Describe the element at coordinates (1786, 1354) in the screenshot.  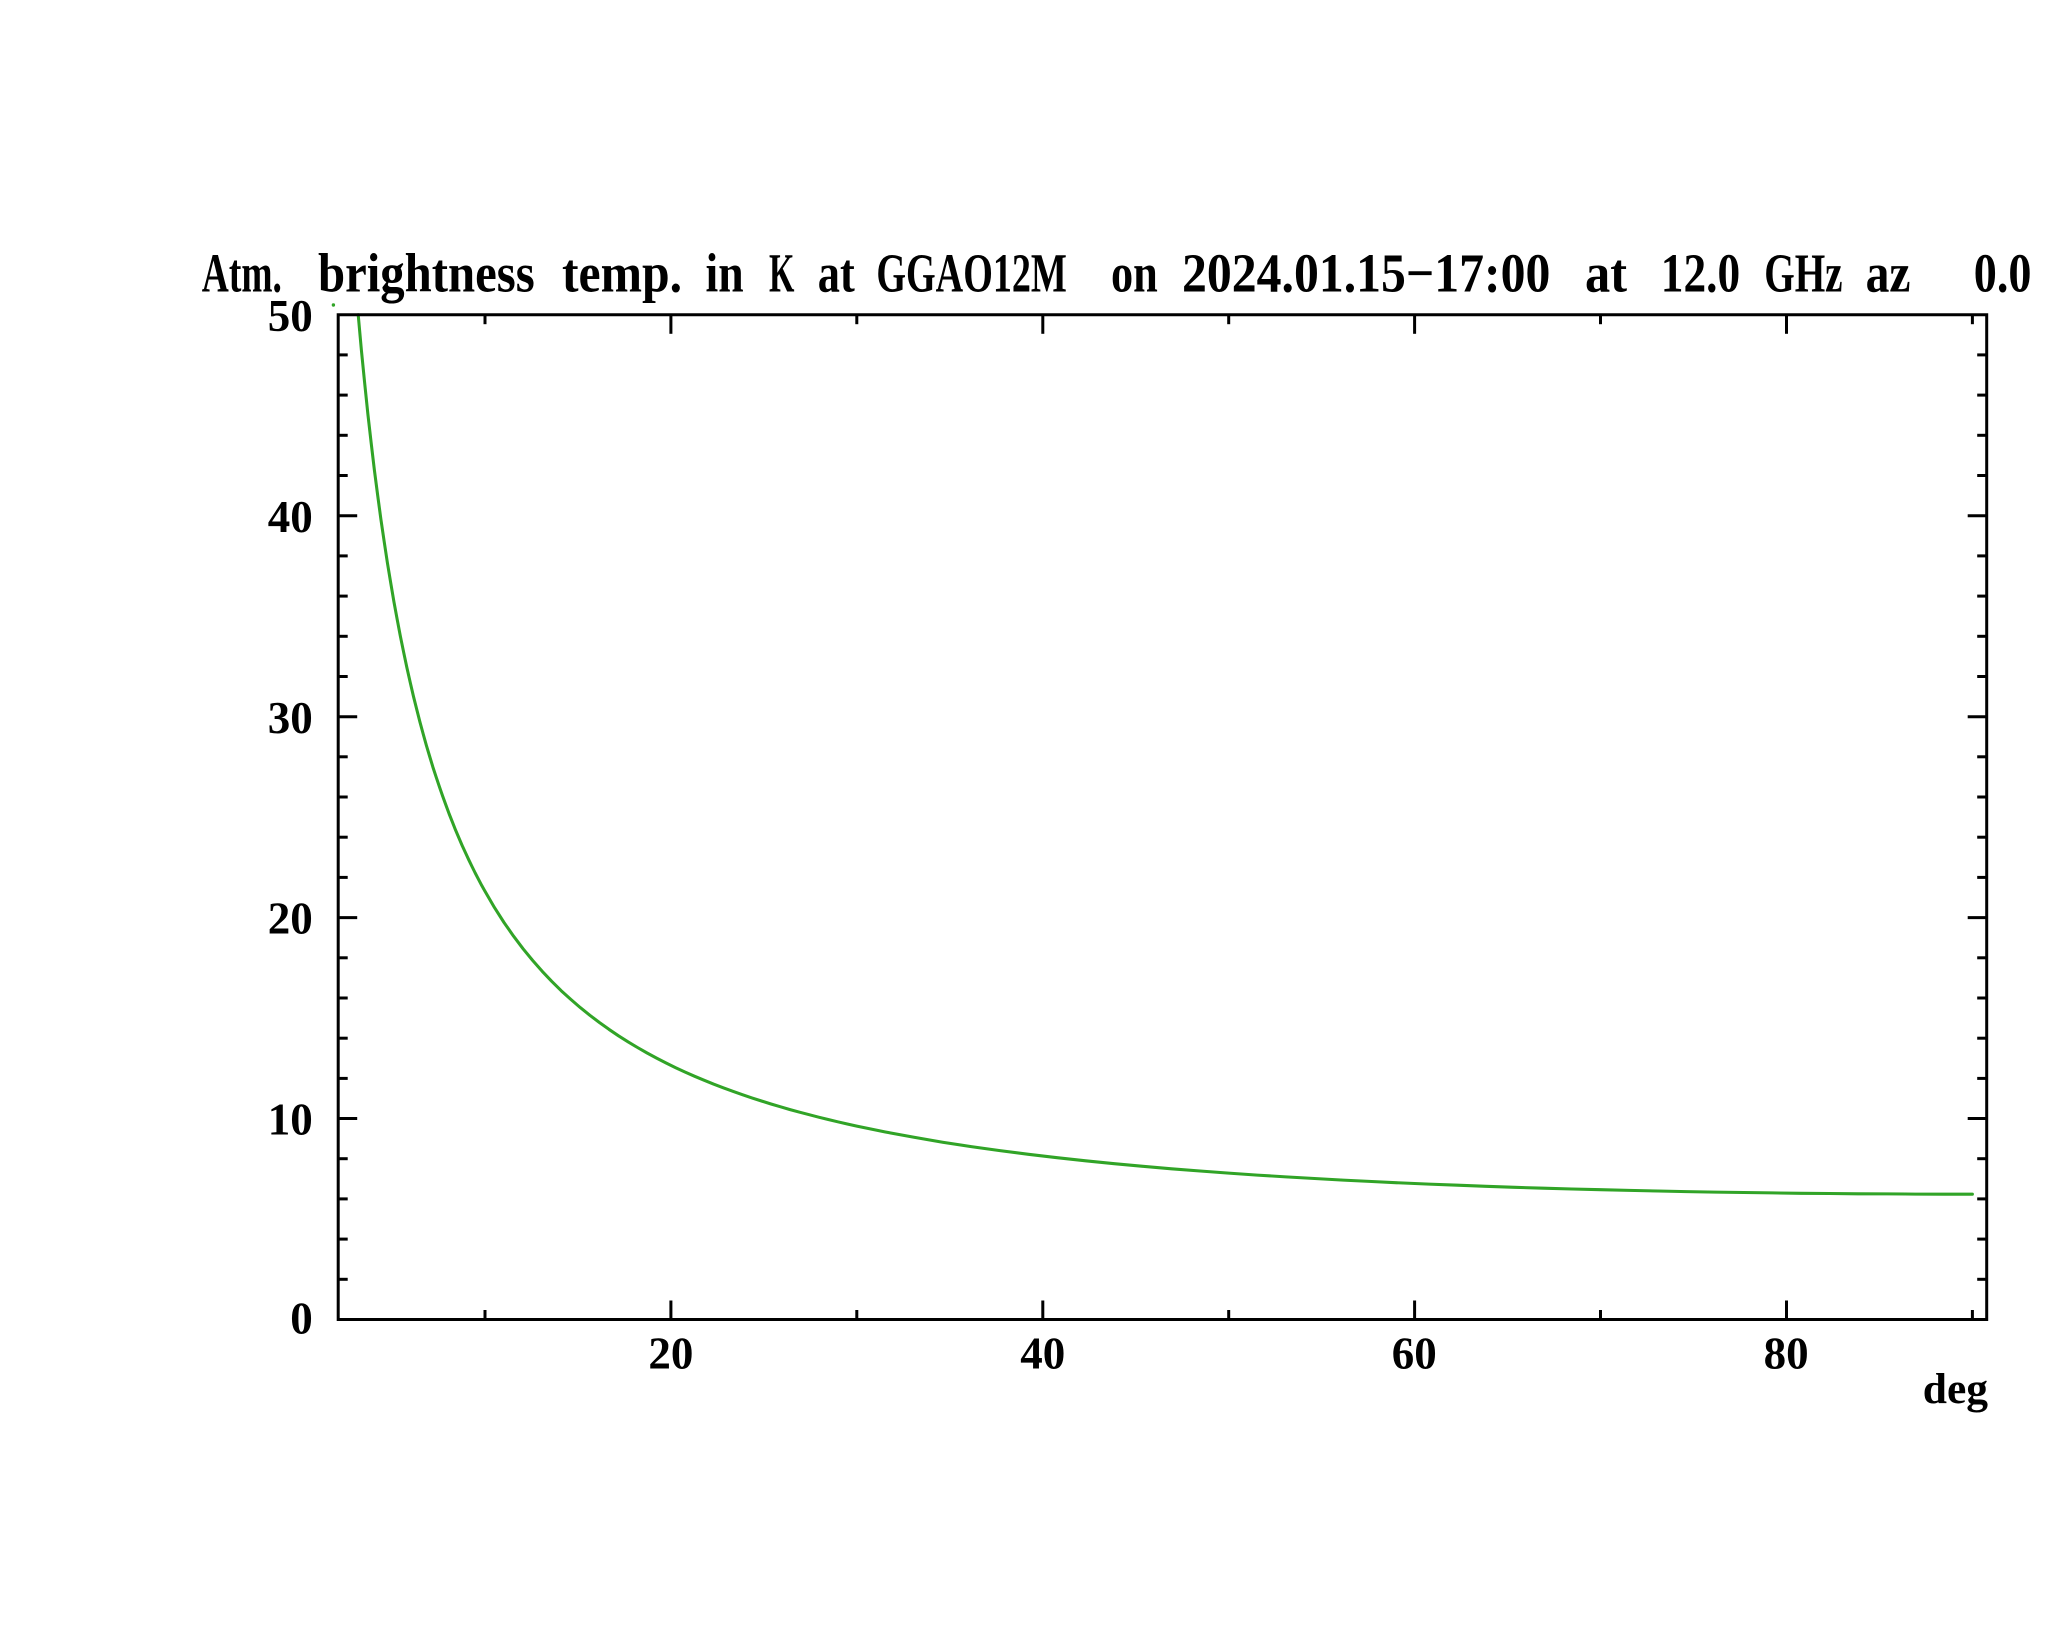
I see `svg-text: 80` at that location.